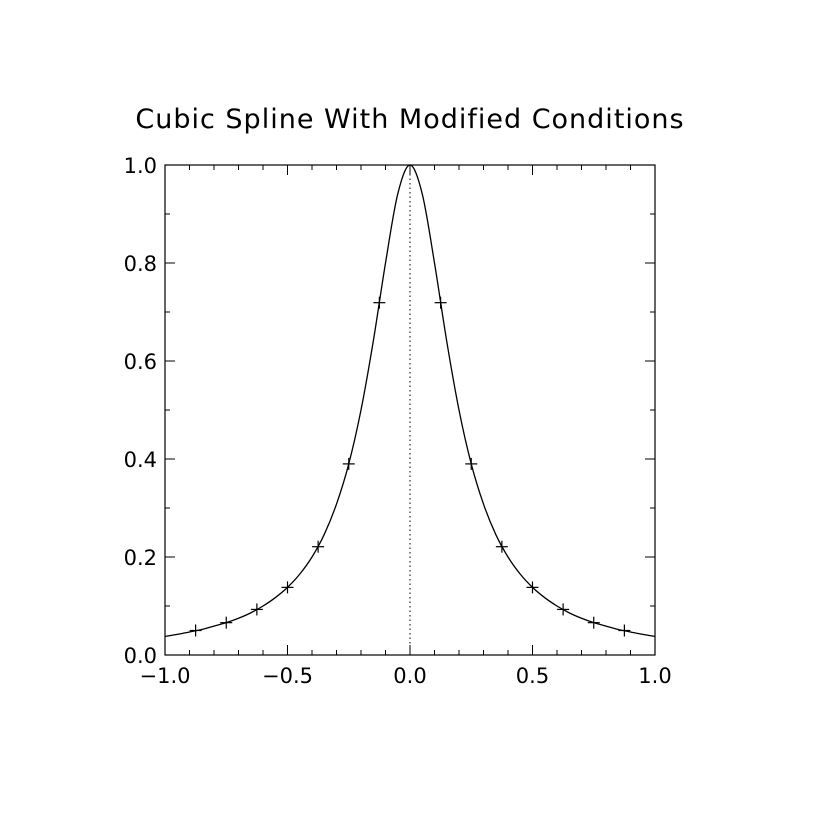  What do you see at coordinates (165, 676) in the screenshot?
I see `x-tick-label: −1.0` at bounding box center [165, 676].